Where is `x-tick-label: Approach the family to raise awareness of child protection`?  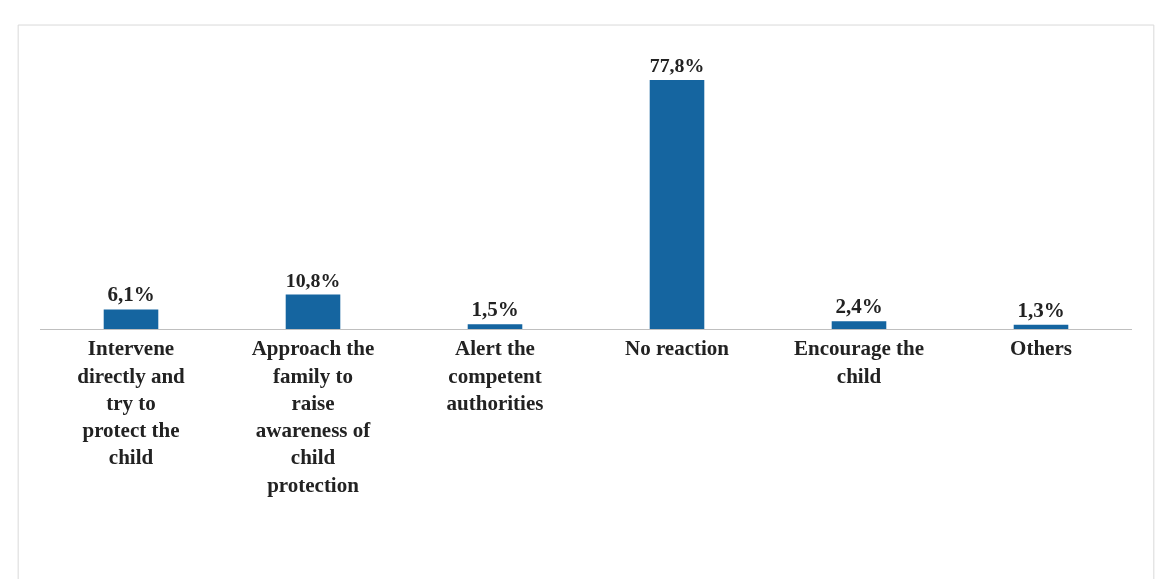
x-tick-label: Approach the family to raise awareness of child protection is located at coordinates (313, 416).